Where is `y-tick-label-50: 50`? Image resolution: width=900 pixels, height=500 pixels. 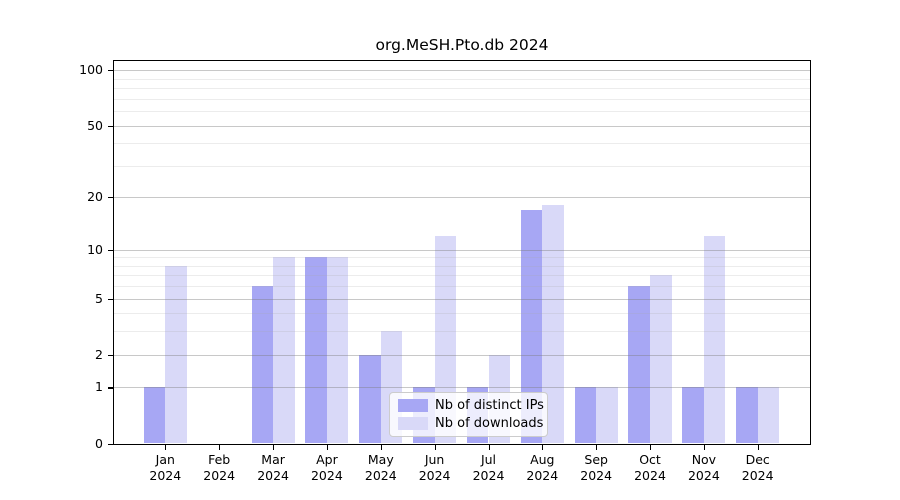 y-tick-label-50: 50 is located at coordinates (95, 125).